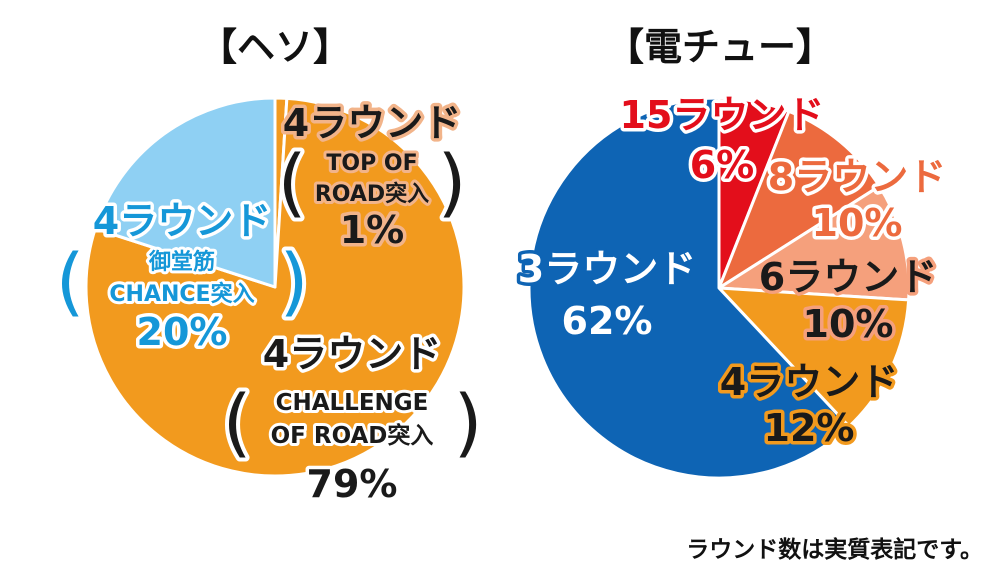 The image size is (1000, 577). I want to click on denchu-slice-percent-1: 10%, so click(857, 223).